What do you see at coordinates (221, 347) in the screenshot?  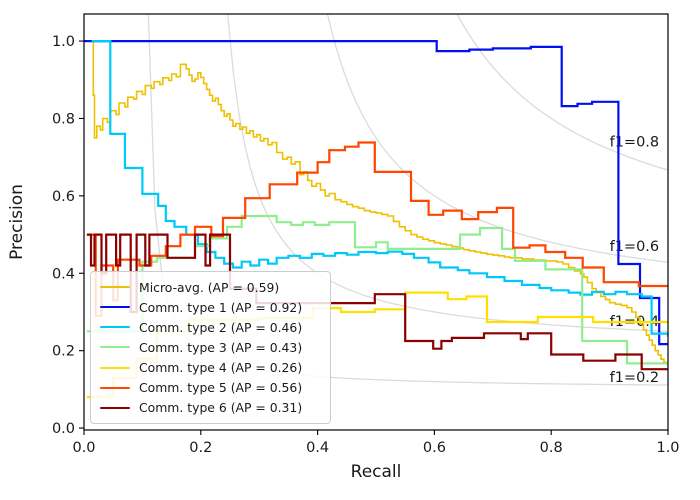 I see `legend-item-label: Comm. type 3 (AP = 0.43)` at bounding box center [221, 347].